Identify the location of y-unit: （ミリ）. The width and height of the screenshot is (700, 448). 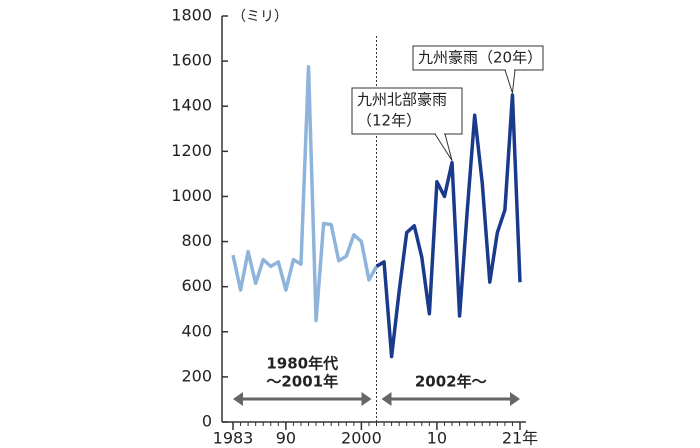
(260, 17).